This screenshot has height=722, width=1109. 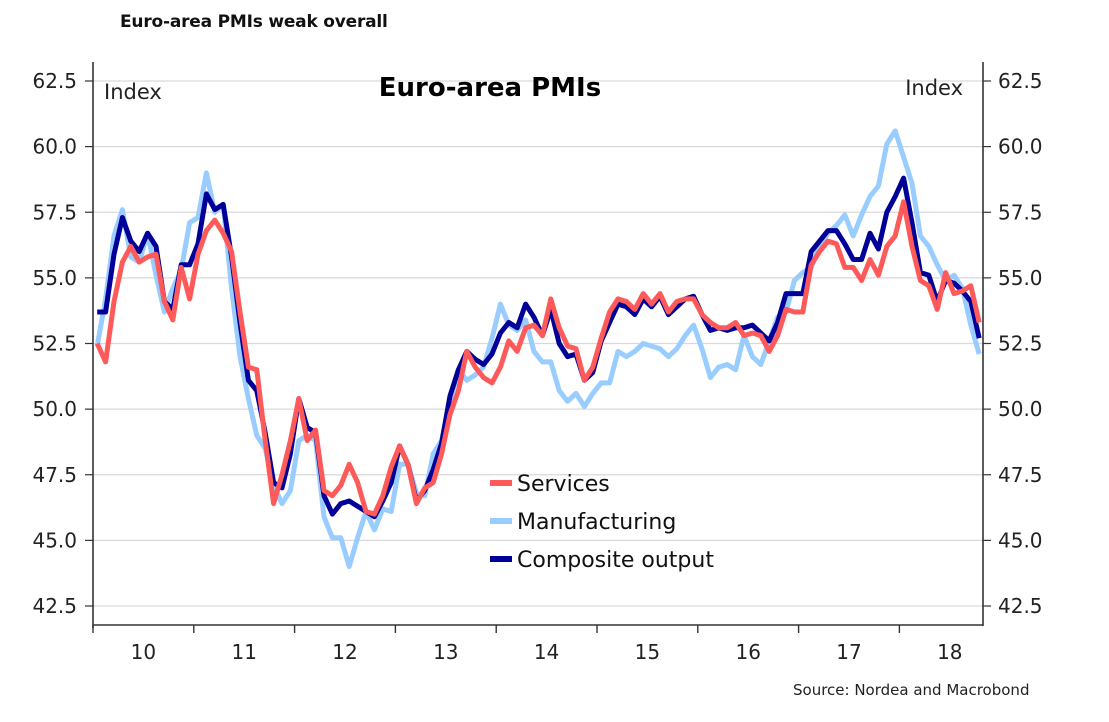 I want to click on y-axis-right-title: Index, so click(x=934, y=88).